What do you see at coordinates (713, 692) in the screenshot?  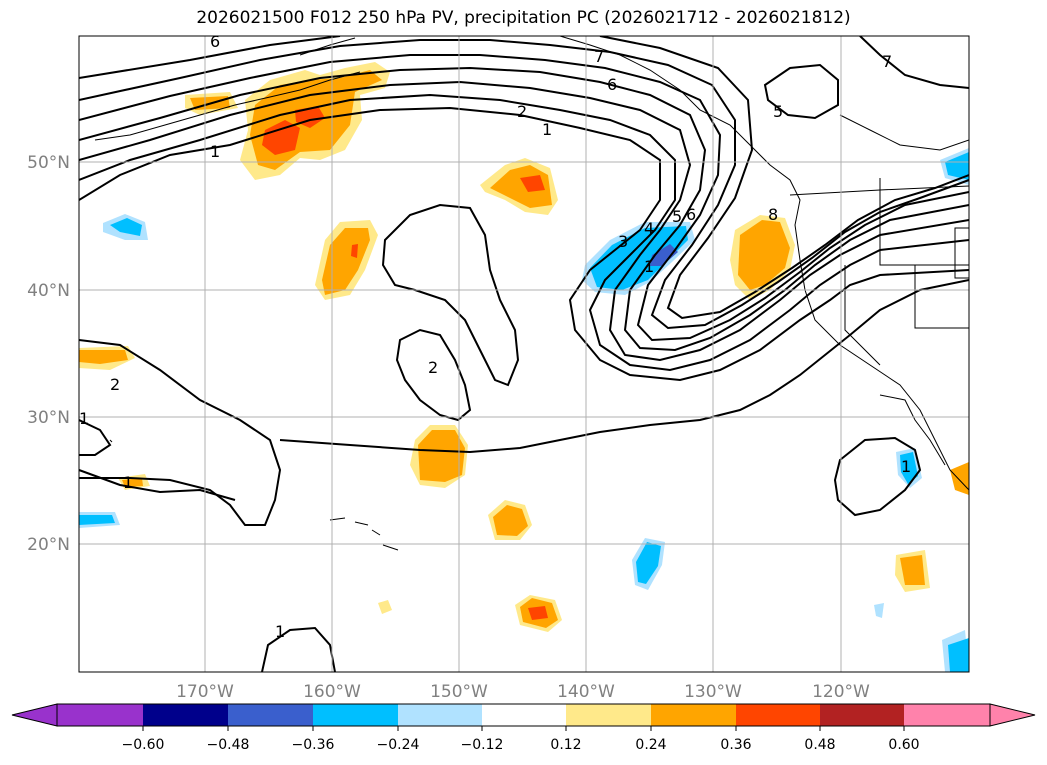 I see `lon-label: 130°W` at bounding box center [713, 692].